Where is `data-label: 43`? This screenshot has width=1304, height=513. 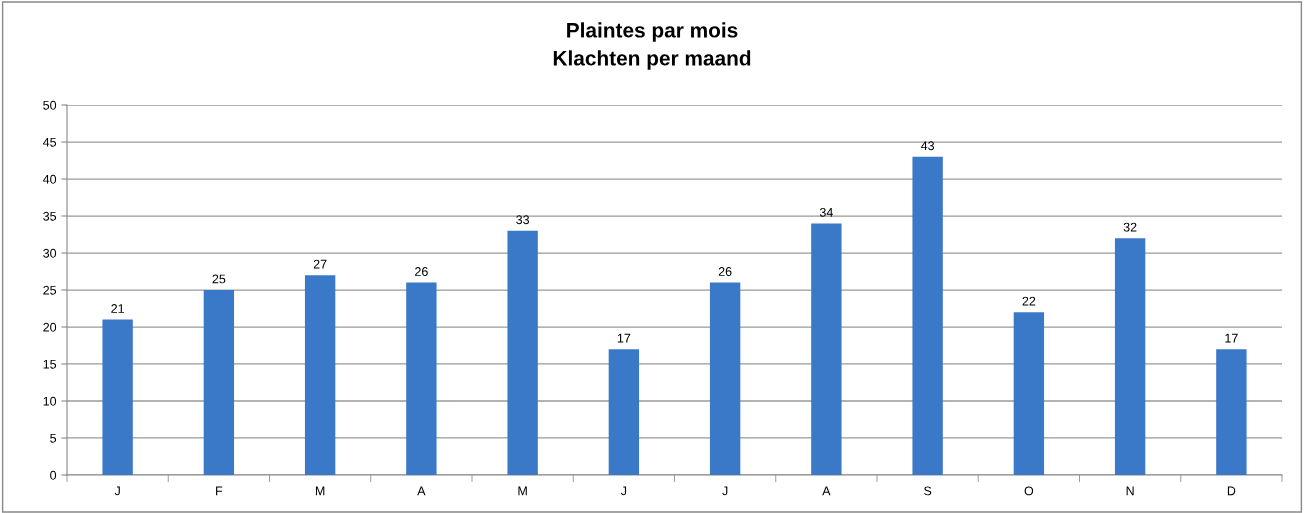
data-label: 43 is located at coordinates (927, 146).